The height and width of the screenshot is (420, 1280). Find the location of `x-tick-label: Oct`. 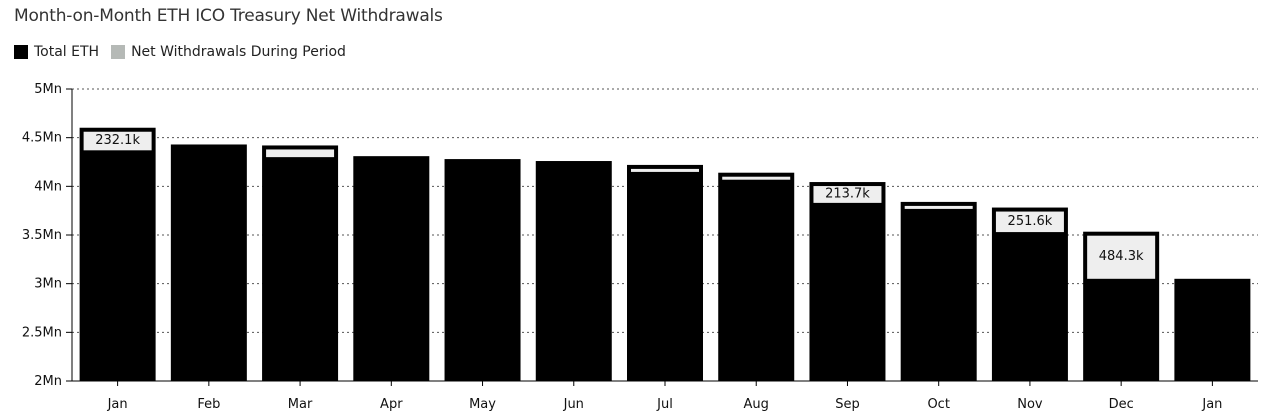

x-tick-label: Oct is located at coordinates (938, 404).